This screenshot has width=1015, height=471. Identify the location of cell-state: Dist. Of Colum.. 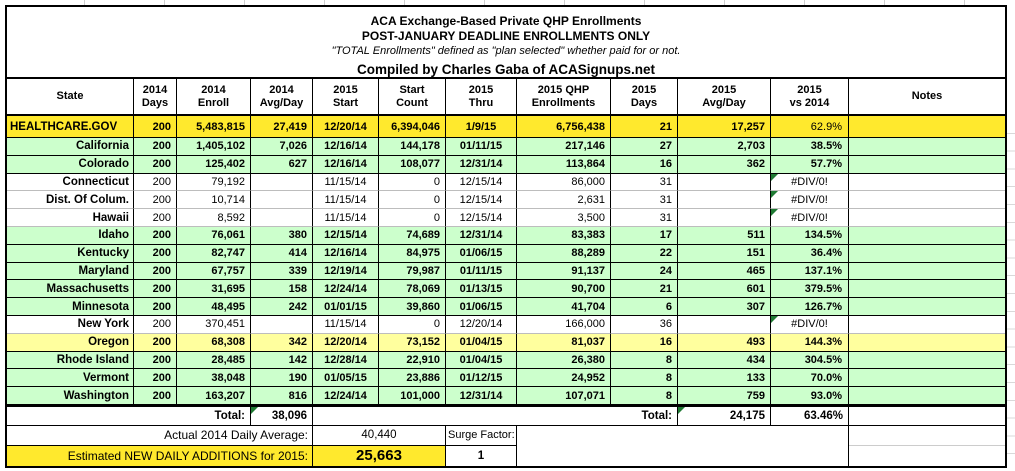
(70, 200).